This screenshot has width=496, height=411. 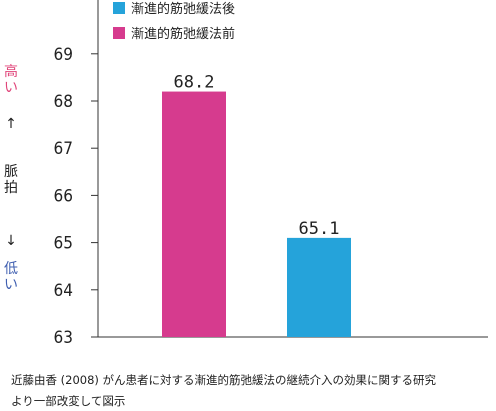 What do you see at coordinates (63, 291) in the screenshot?
I see `y-tick-label: 64` at bounding box center [63, 291].